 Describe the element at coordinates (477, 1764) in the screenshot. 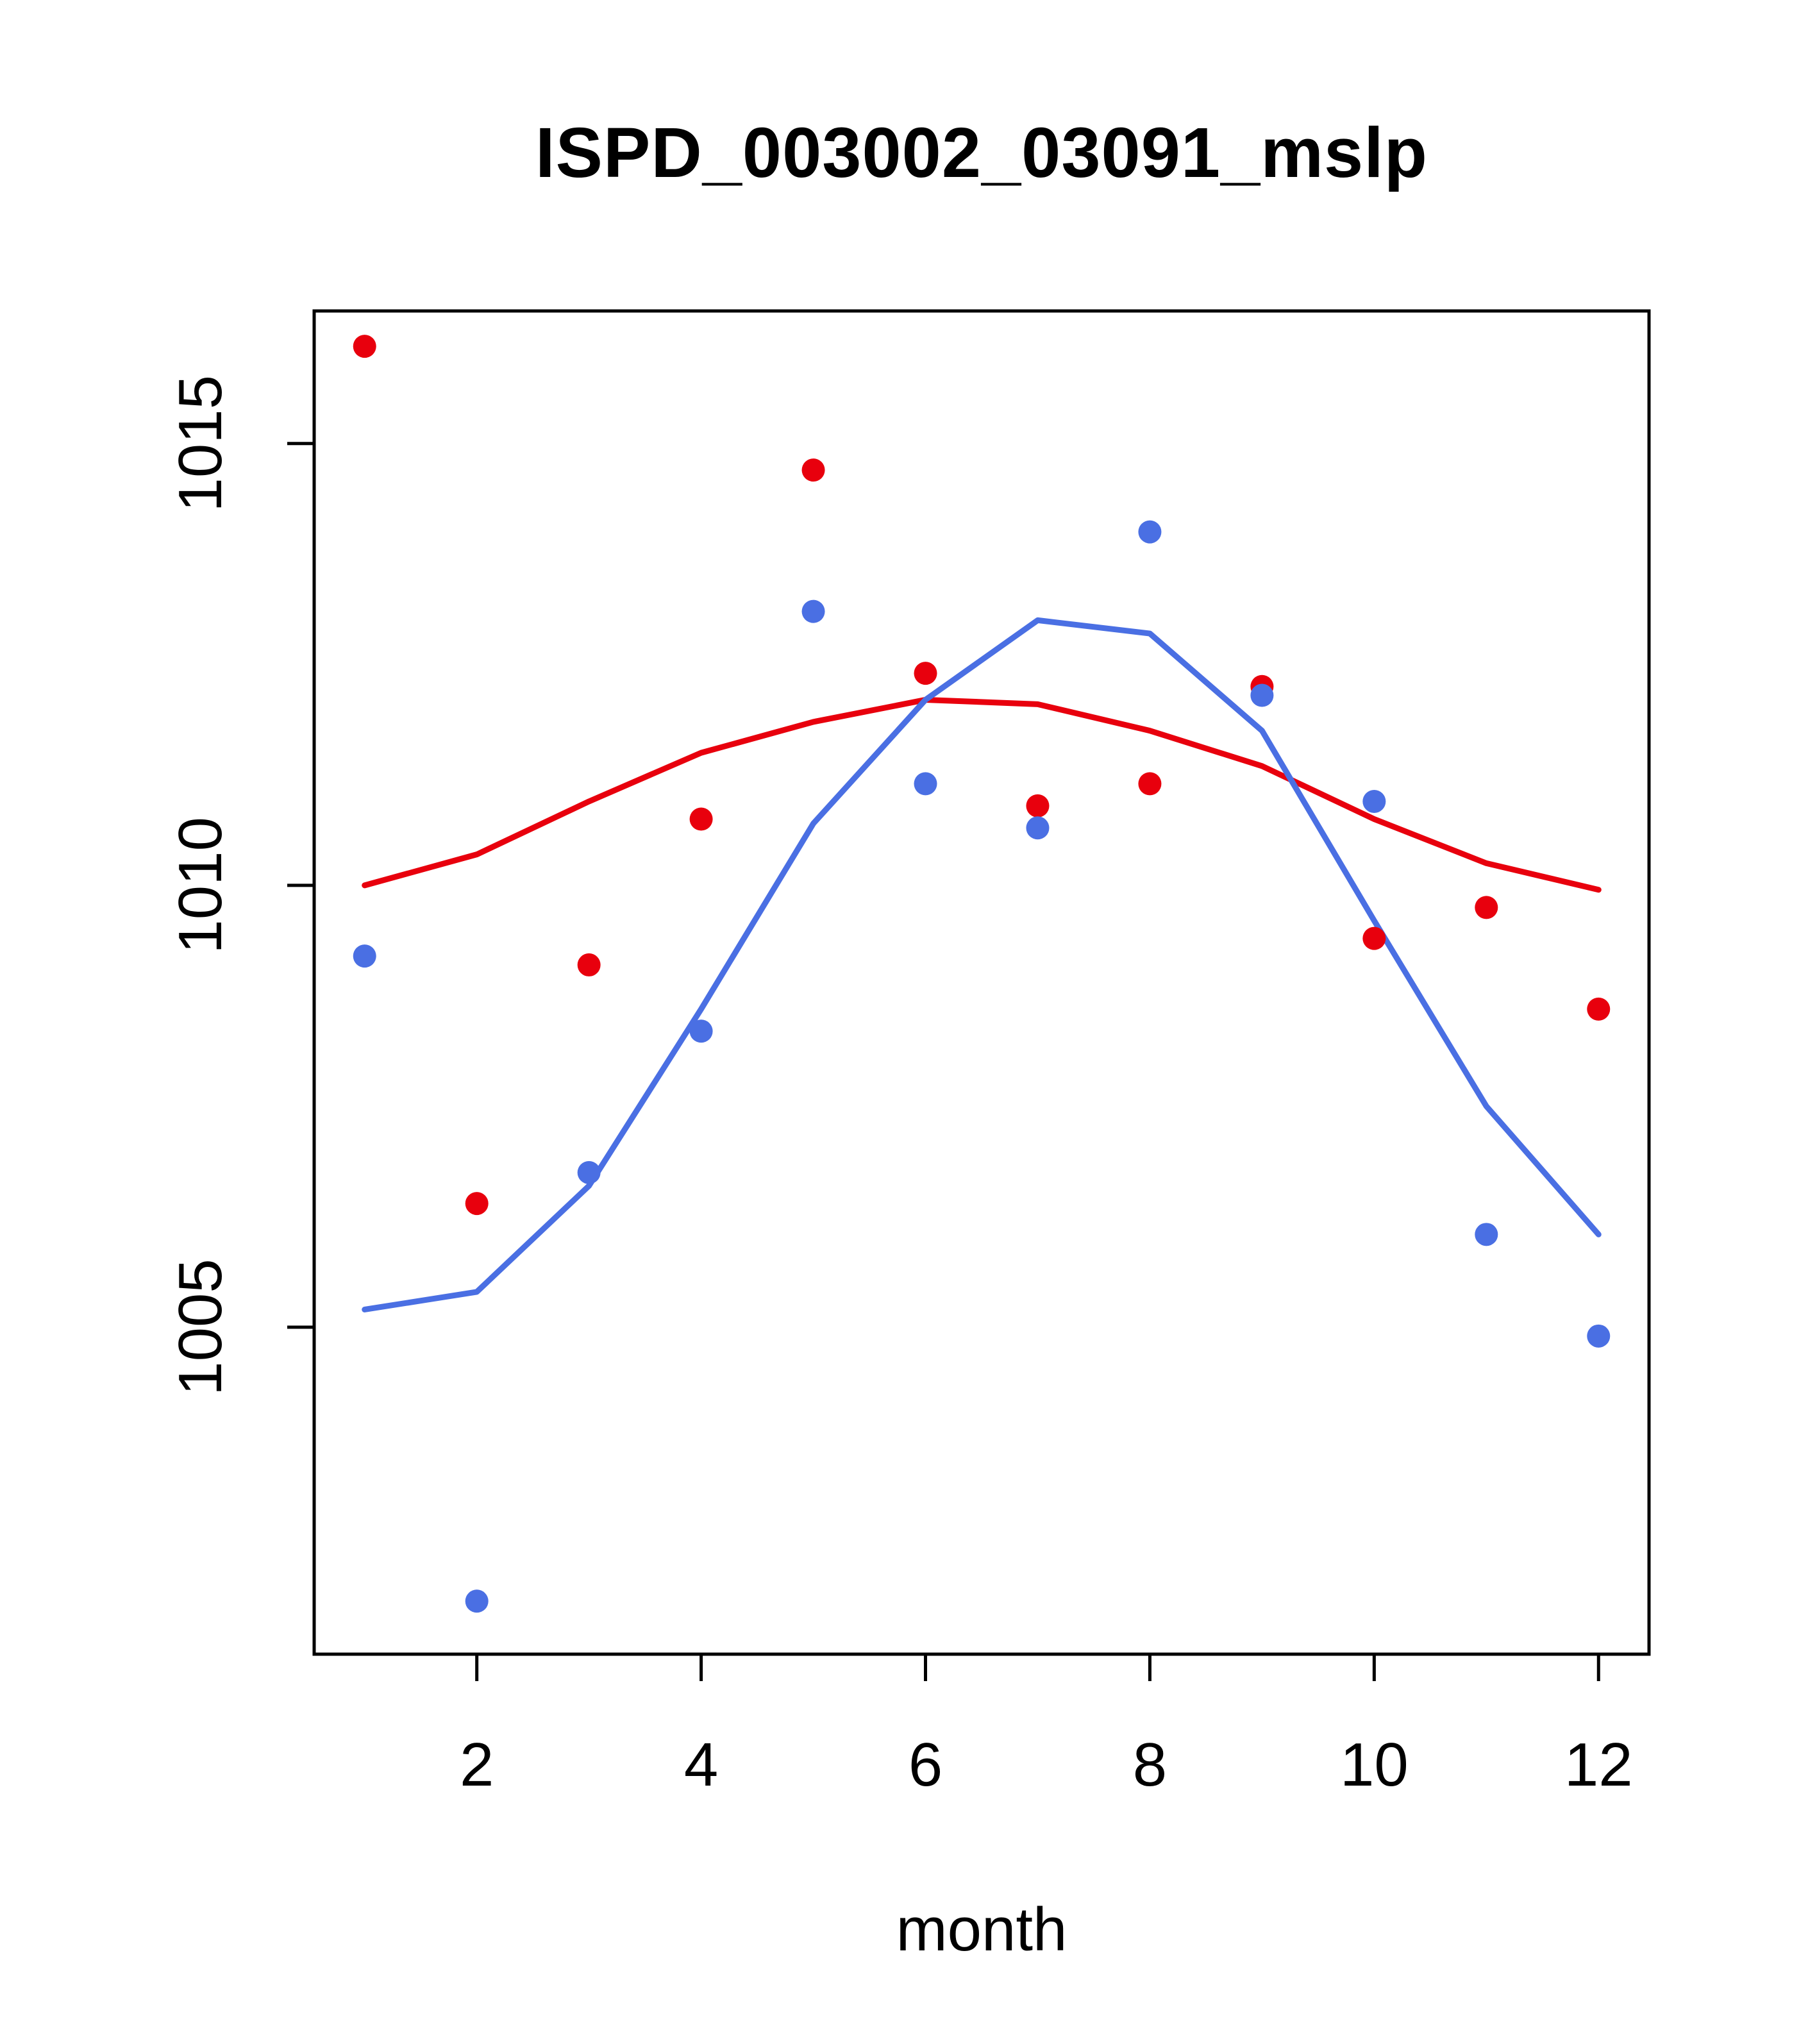

I see `x-tick-label: 2` at that location.